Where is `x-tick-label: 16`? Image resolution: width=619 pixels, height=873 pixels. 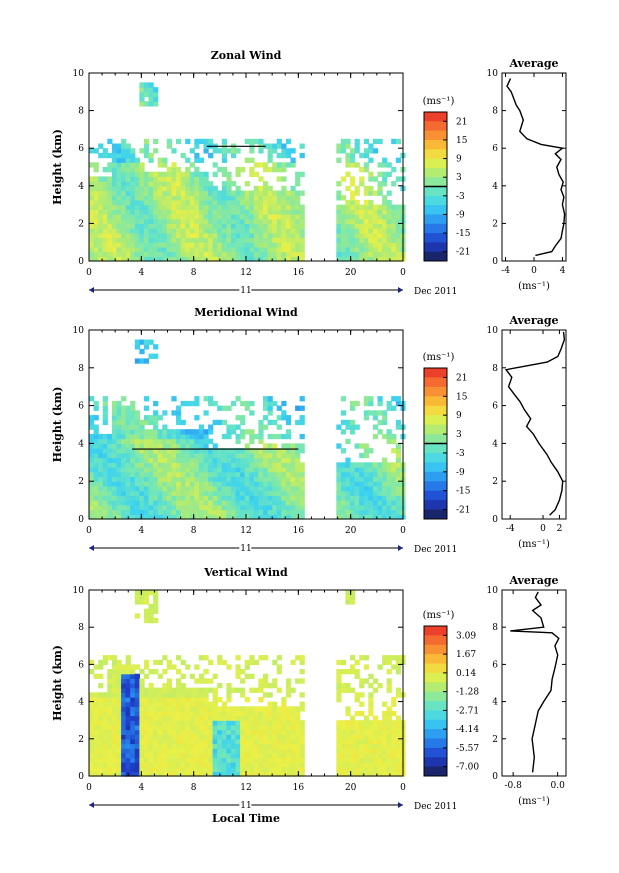
x-tick-label: 16 is located at coordinates (299, 273).